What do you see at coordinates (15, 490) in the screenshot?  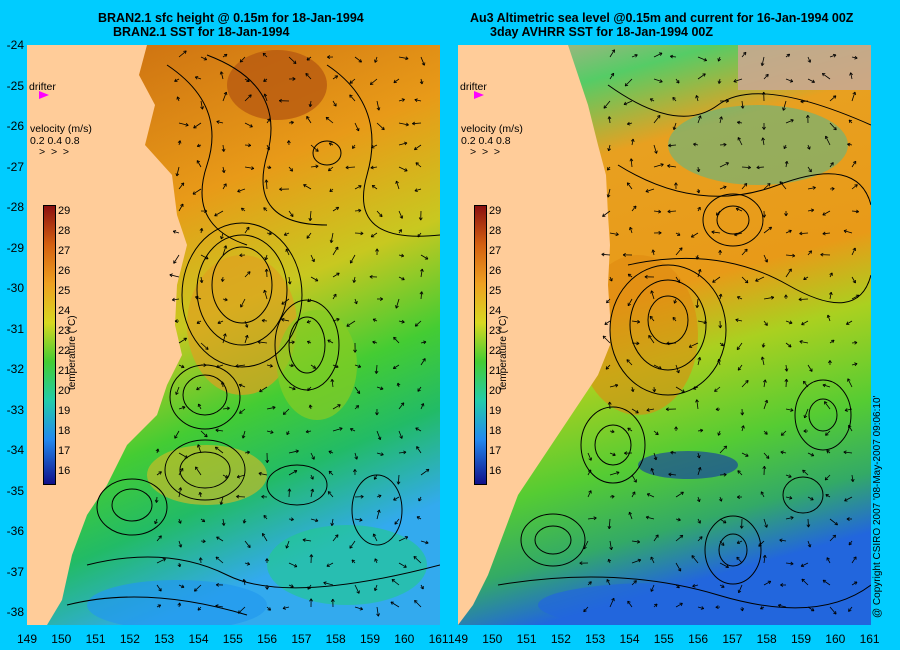 I see `latitude-tick-label: -35` at bounding box center [15, 490].